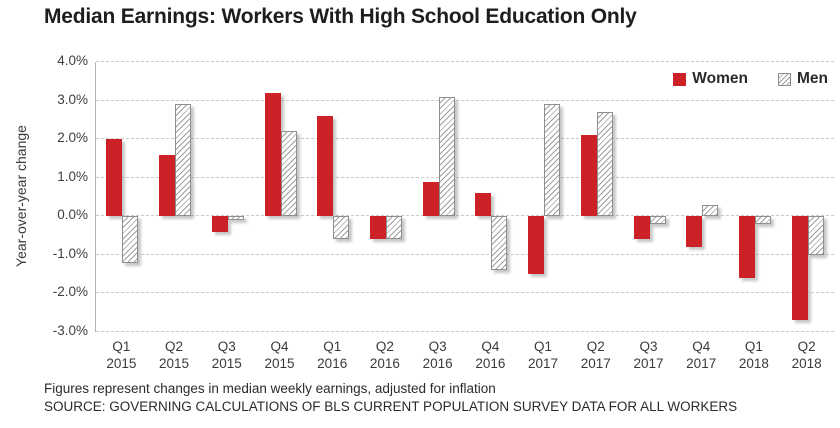 This screenshot has height=428, width=840. What do you see at coordinates (226, 355) in the screenshot?
I see `x-tick-label-Q3-2015: Q3 2015` at bounding box center [226, 355].